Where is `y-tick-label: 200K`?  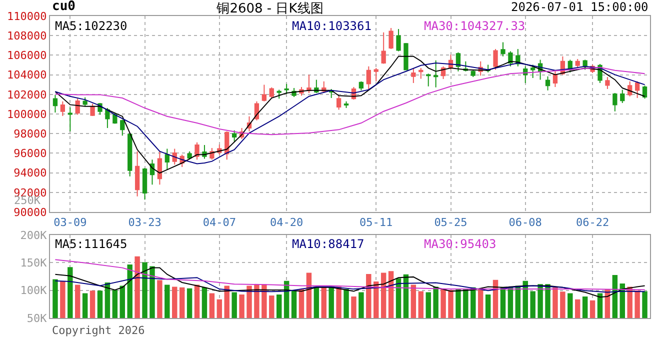
y-tick-label: 200K is located at coordinates (34, 235).